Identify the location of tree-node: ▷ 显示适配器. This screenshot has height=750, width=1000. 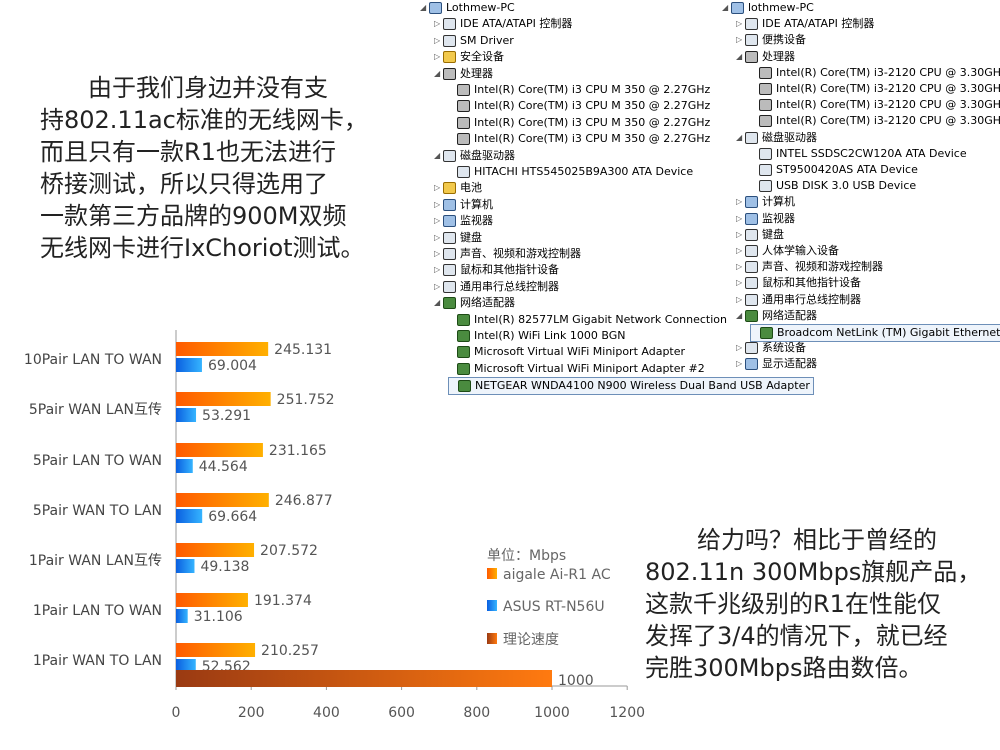
(776, 364).